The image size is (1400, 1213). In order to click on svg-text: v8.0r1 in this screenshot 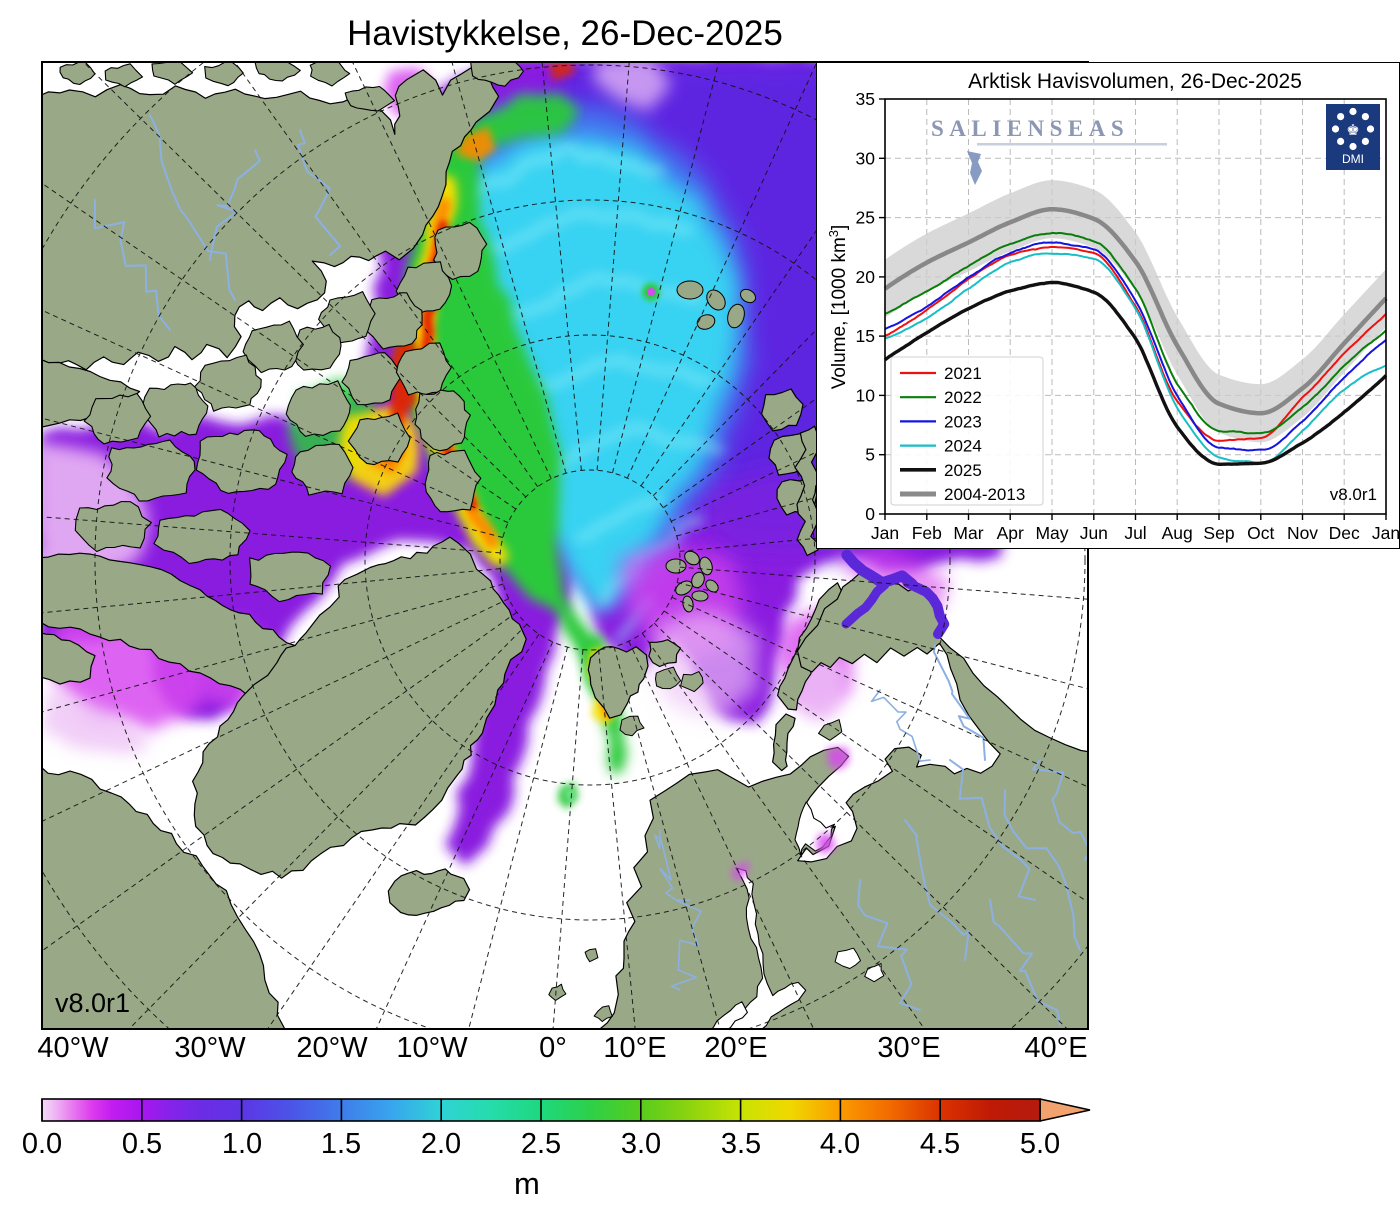, I will do `click(1353, 494)`.